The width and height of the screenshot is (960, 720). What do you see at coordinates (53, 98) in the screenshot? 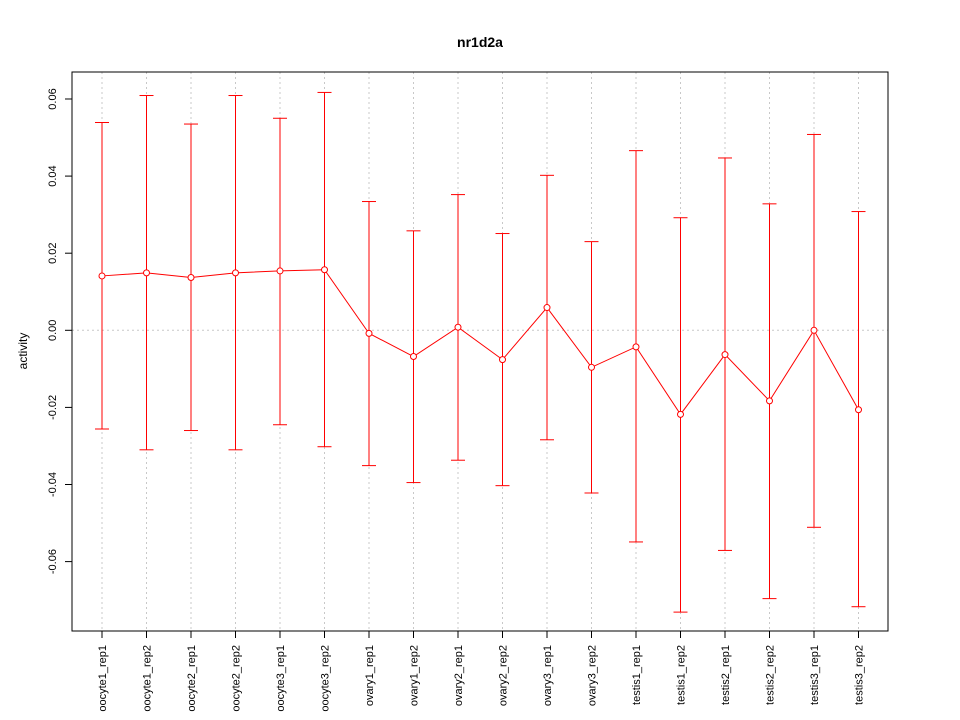
I see `y-tick-label: 0.06` at bounding box center [53, 98].